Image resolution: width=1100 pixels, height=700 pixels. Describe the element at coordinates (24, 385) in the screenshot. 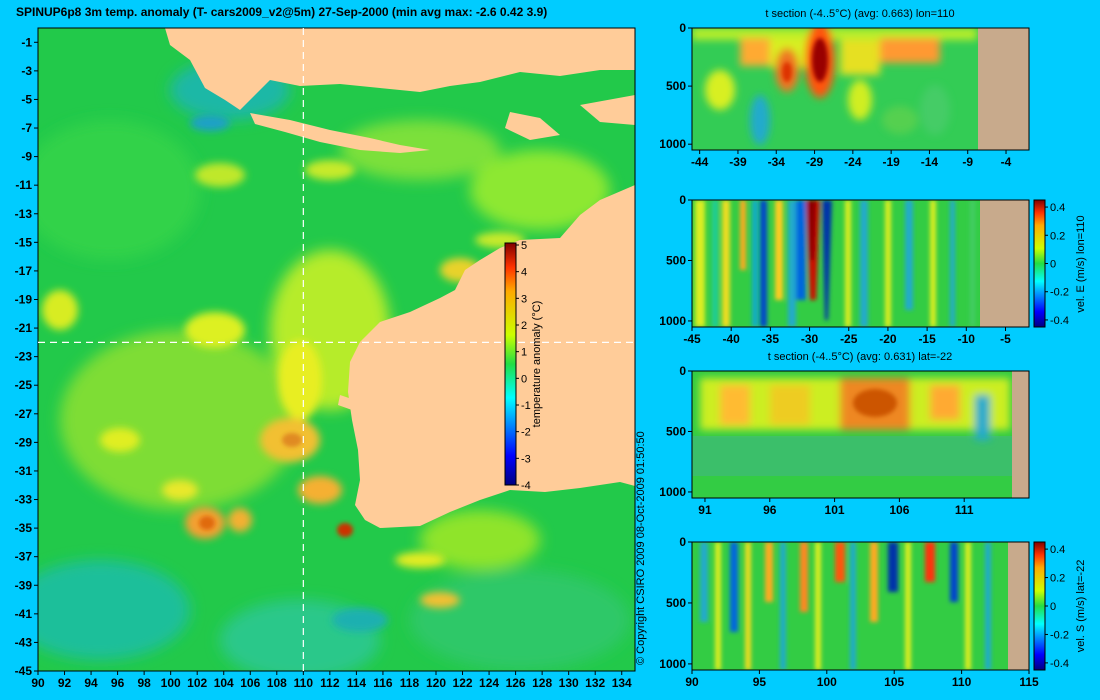

I see `map-y-tick-label: -25` at that location.